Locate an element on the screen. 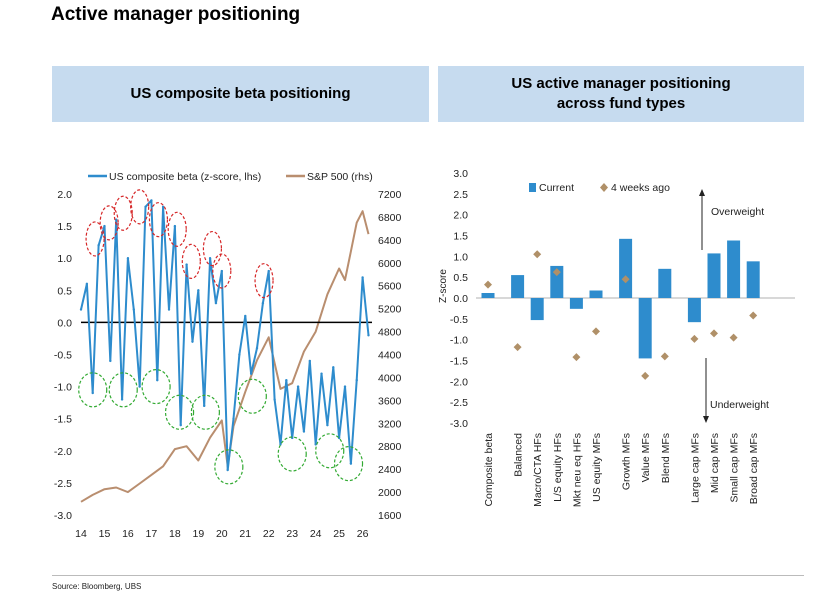 The height and width of the screenshot is (594, 823). right-panel-title-line1: US active manager positioning is located at coordinates (621, 83).